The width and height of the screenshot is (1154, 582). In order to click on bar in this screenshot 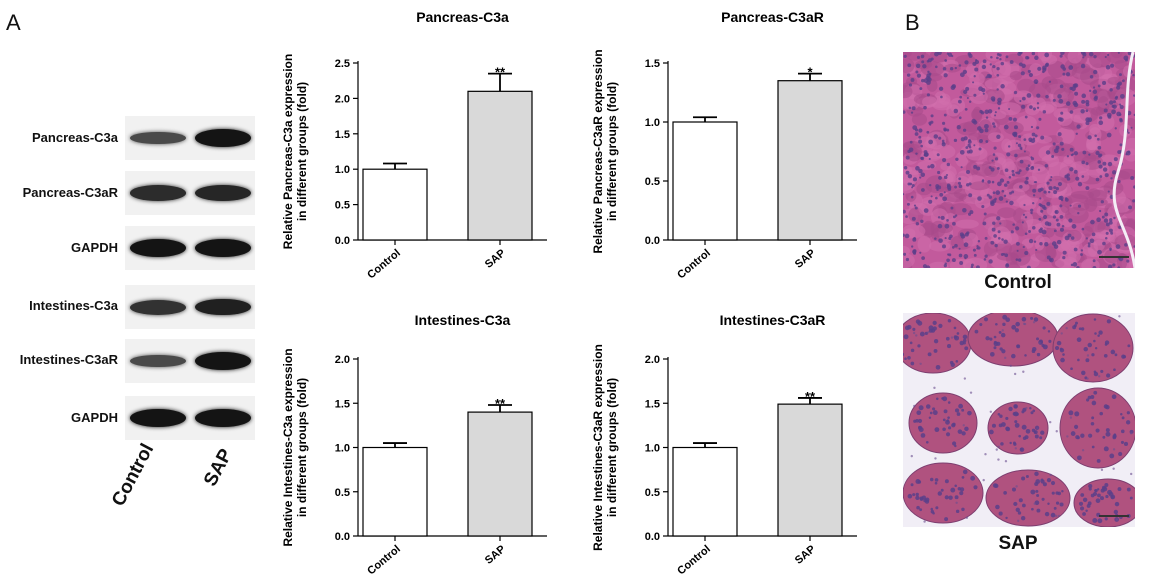, I will do `click(395, 204)`.